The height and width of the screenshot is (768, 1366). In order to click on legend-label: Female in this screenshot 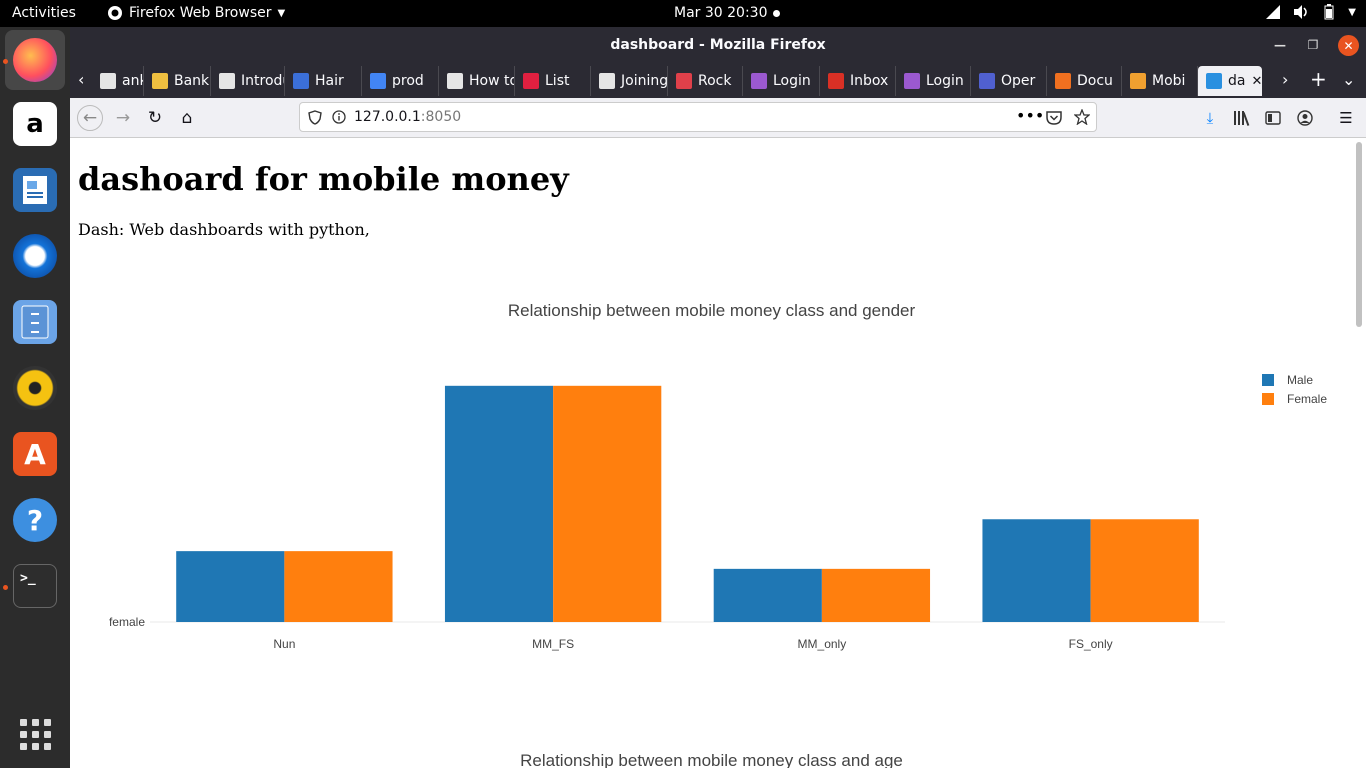, I will do `click(1307, 399)`.